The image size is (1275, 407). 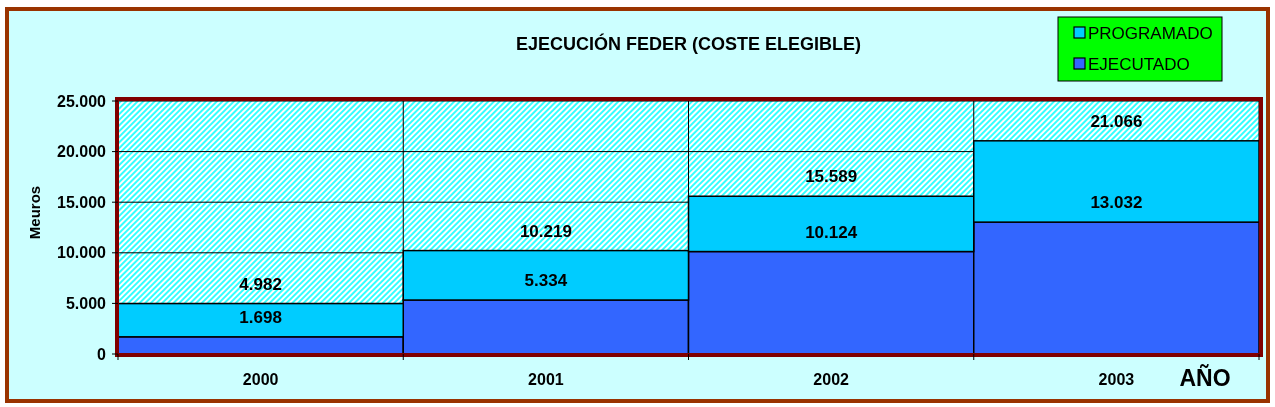 I want to click on data-label: 1.698, so click(x=260, y=317).